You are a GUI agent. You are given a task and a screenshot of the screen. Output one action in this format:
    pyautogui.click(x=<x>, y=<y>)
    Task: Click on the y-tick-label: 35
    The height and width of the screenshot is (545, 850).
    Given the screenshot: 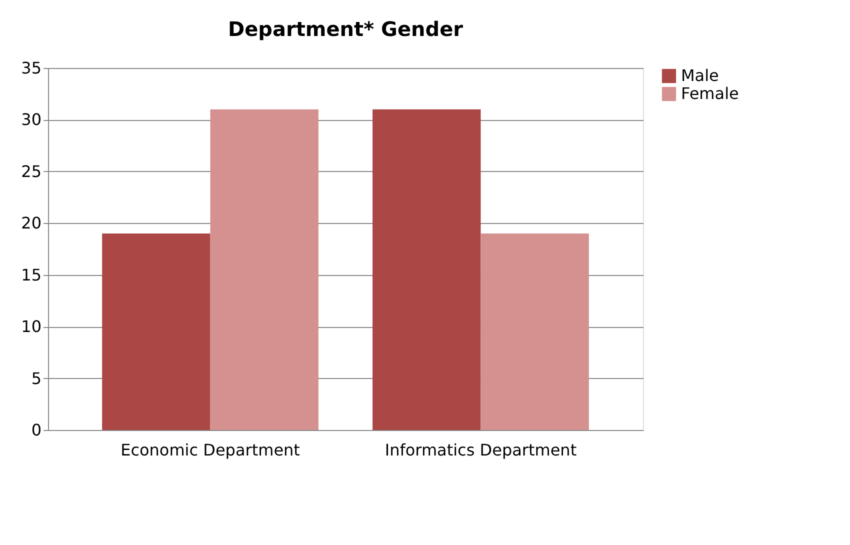 What is the action you would take?
    pyautogui.click(x=31, y=68)
    